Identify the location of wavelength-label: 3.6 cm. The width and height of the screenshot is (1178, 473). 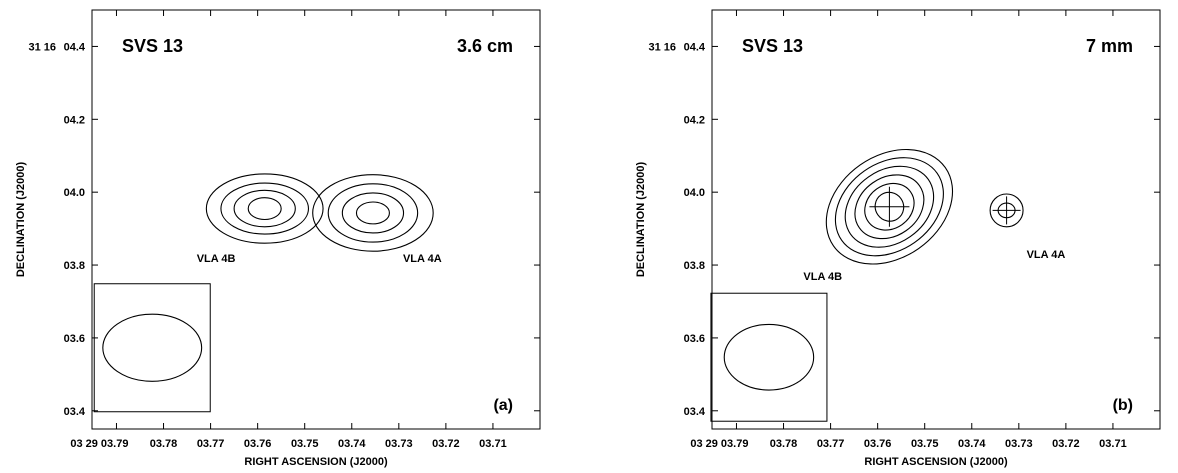
(485, 46).